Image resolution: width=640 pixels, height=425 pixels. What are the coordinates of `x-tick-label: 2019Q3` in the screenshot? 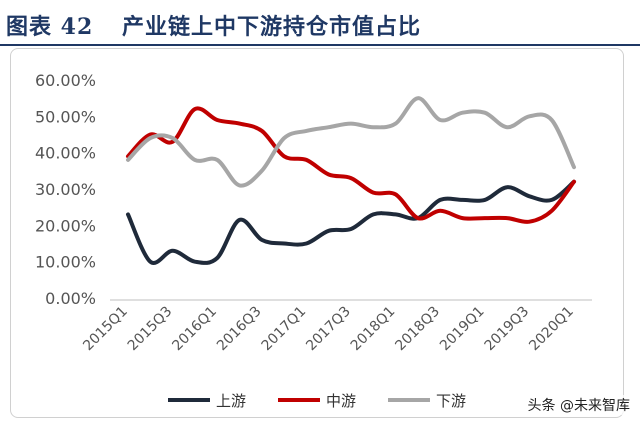 It's located at (507, 329).